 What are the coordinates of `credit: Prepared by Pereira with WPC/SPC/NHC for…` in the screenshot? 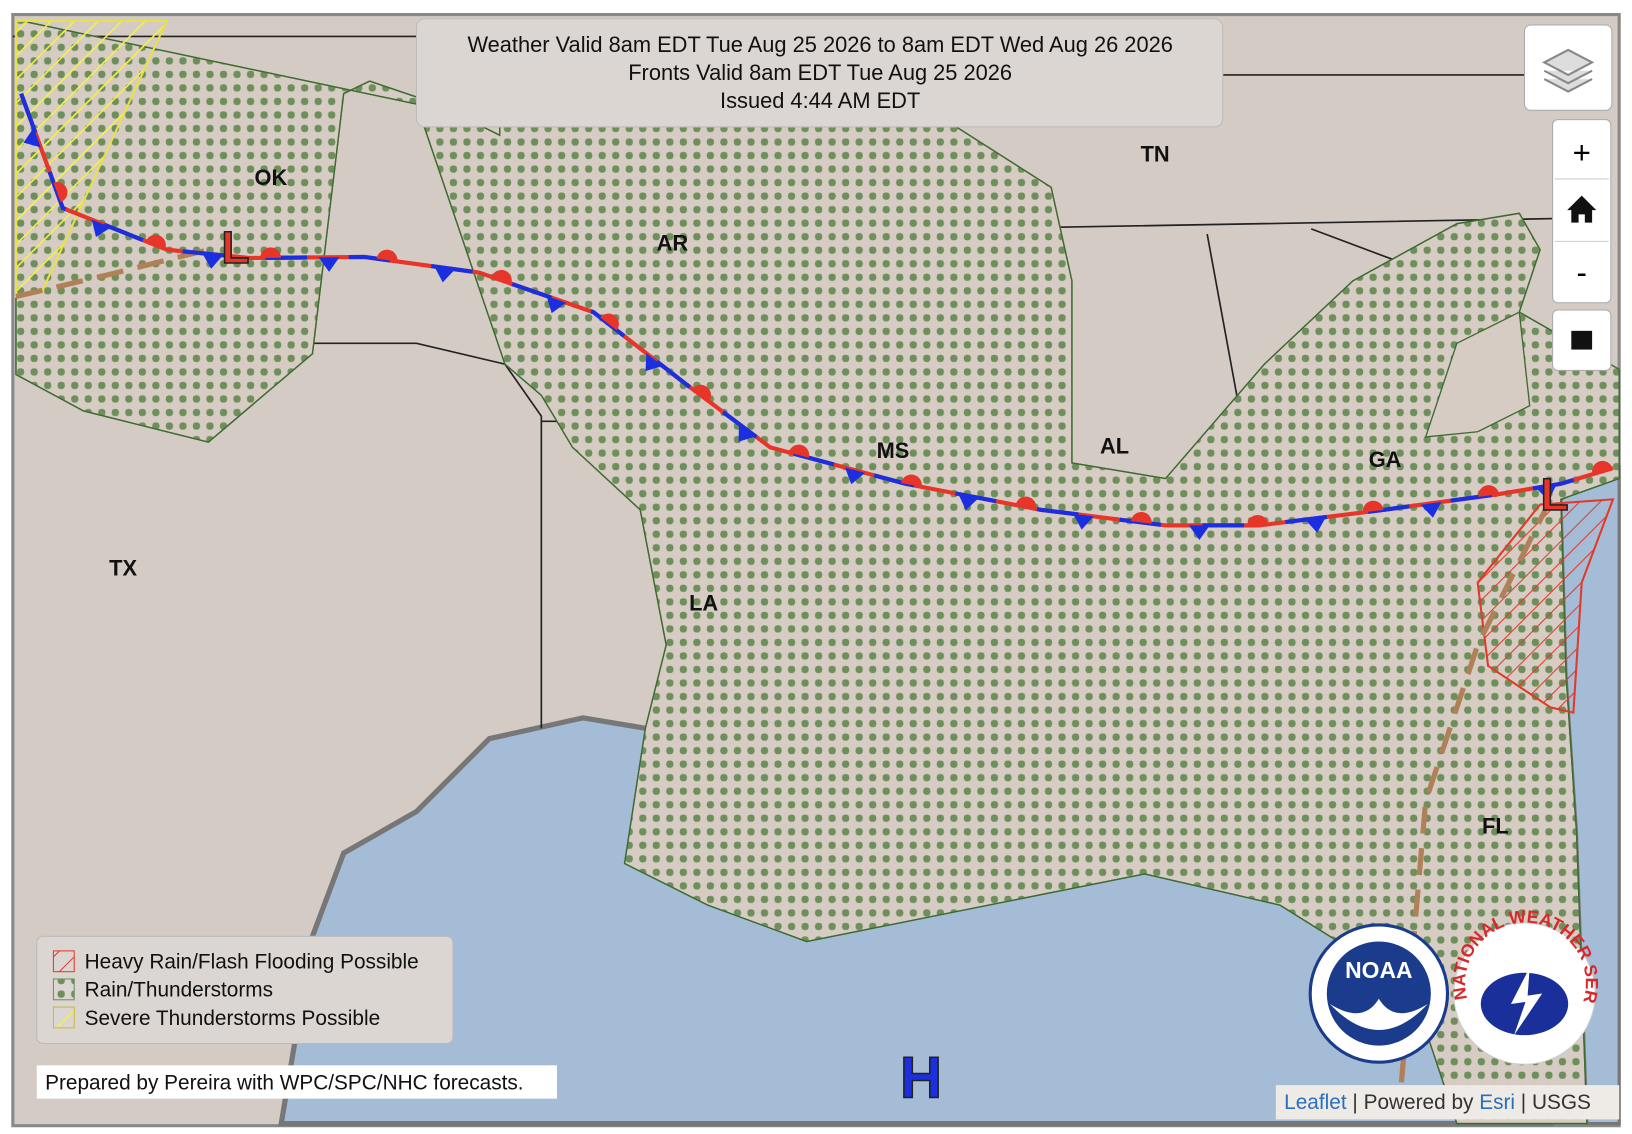 It's located at (284, 1082).